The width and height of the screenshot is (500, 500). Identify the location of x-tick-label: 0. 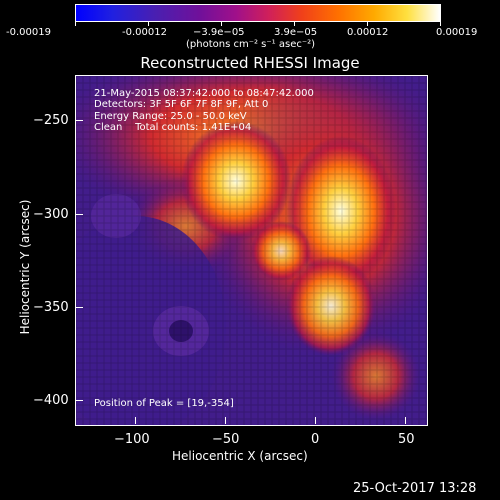
(315, 439).